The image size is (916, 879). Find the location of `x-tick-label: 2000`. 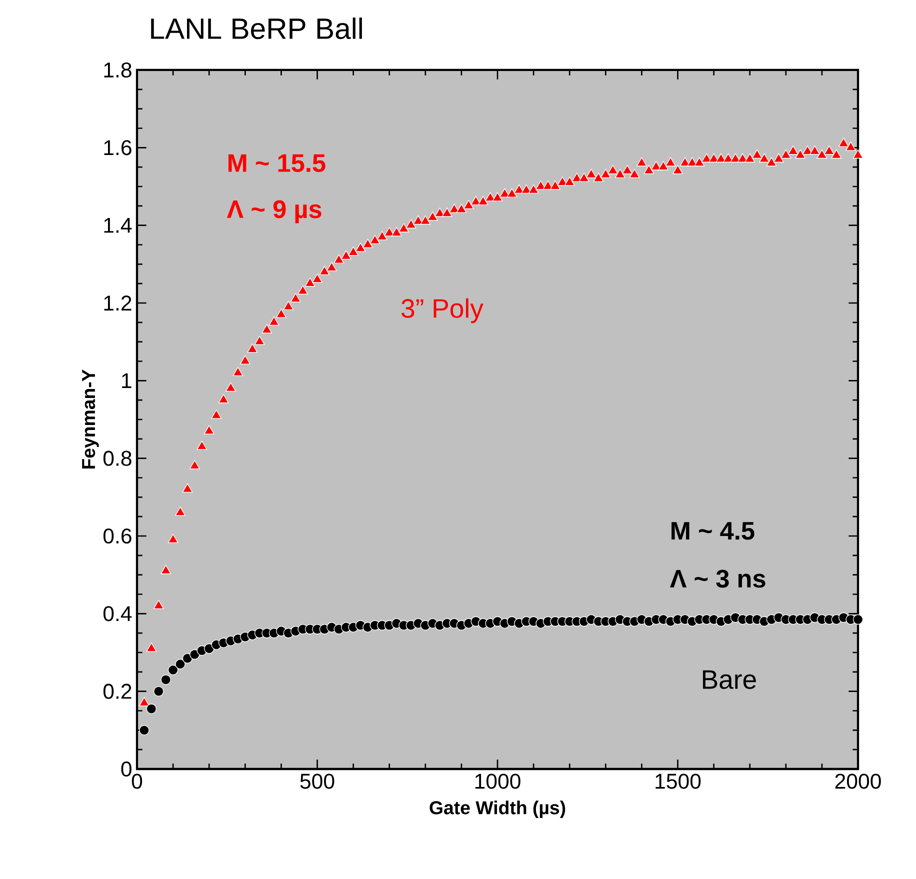

x-tick-label: 2000 is located at coordinates (858, 781).